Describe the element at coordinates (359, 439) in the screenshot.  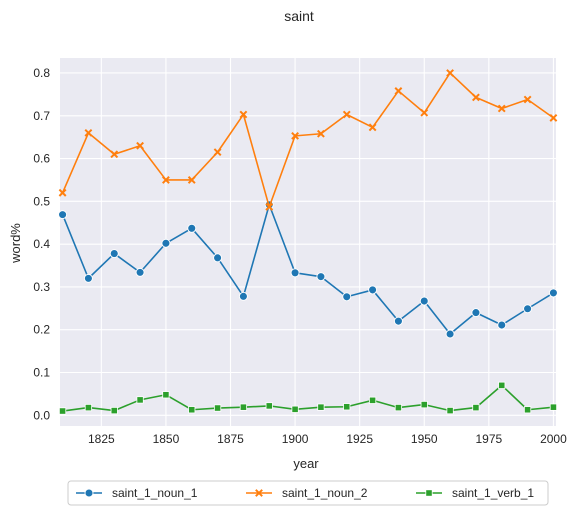
I see `x-tick-label: 1925` at that location.